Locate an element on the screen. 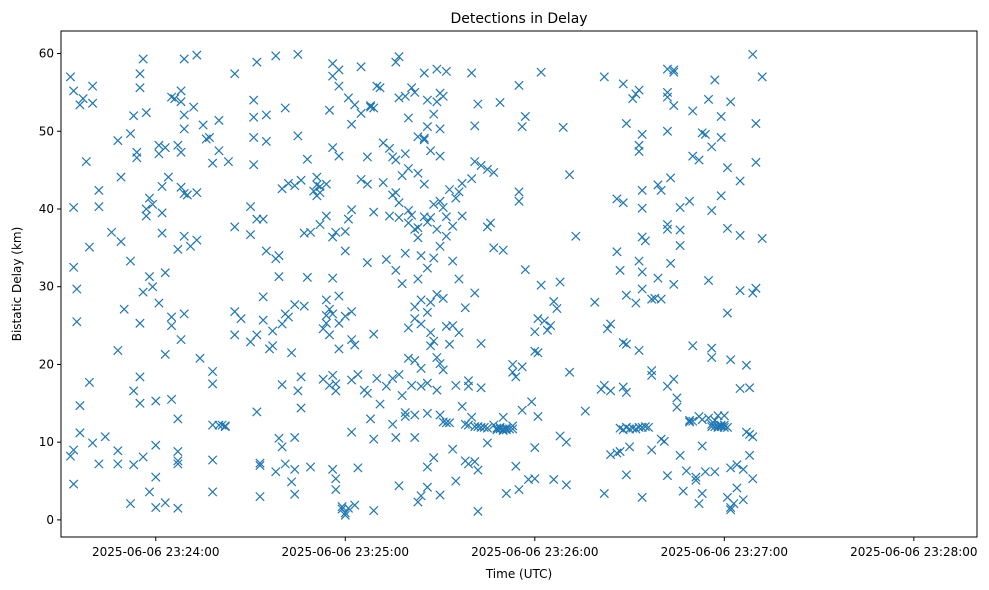 This screenshot has width=989, height=590. x-tick-label: 2025-06-06 23:26:00 is located at coordinates (534, 552).